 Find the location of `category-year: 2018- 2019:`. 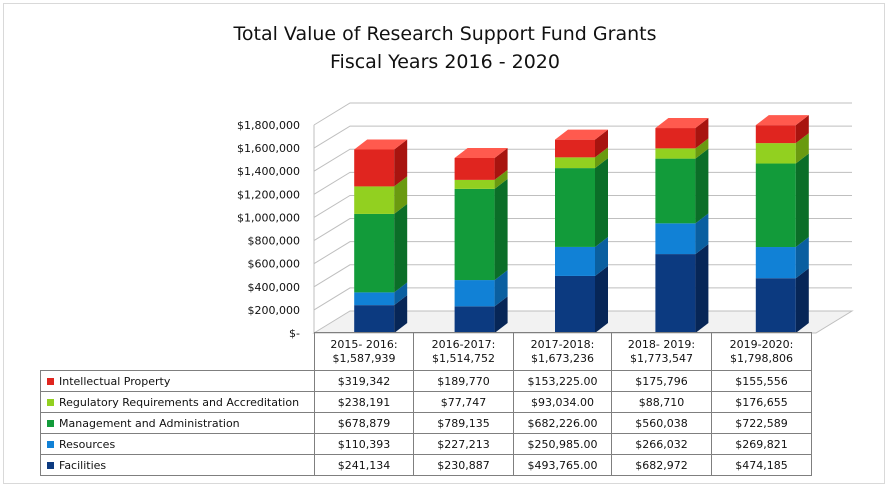

category-year: 2018- 2019: is located at coordinates (661, 344).